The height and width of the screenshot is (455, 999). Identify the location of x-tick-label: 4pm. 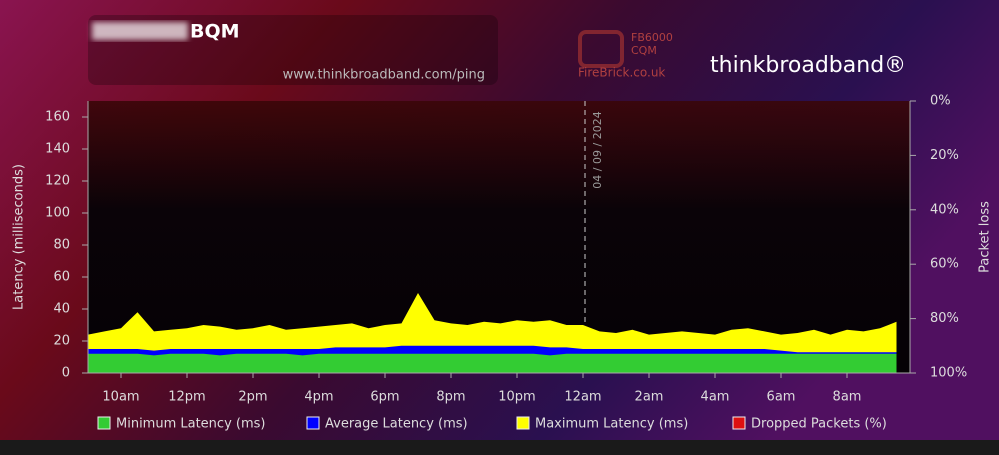
(318, 397).